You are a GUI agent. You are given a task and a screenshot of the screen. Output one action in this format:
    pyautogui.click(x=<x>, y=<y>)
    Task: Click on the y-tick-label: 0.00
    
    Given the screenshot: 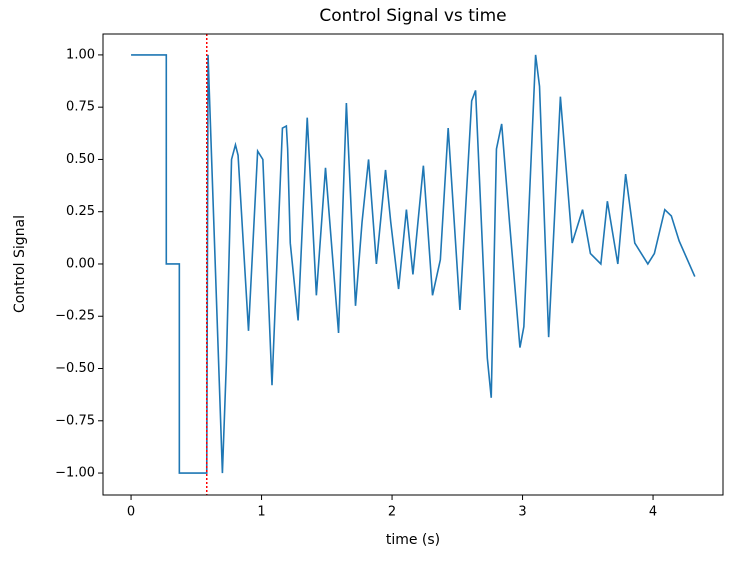 What is the action you would take?
    pyautogui.click(x=80, y=263)
    